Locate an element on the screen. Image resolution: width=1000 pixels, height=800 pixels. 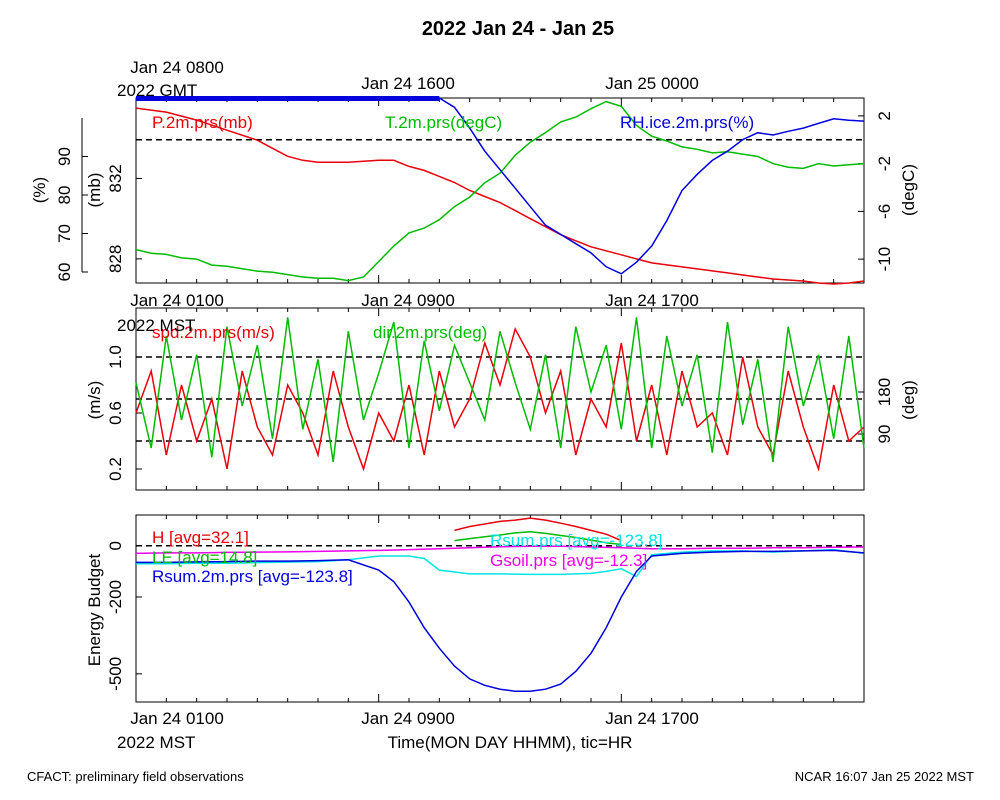
ms-tick-label: 1.0 is located at coordinates (115, 357).